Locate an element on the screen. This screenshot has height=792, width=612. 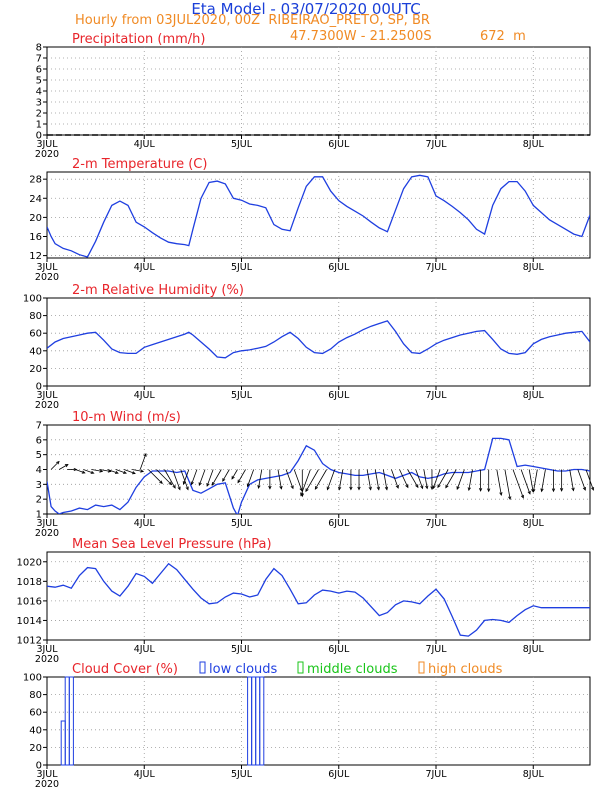
precipitation-ytick-label: 3 is located at coordinates (39, 103).